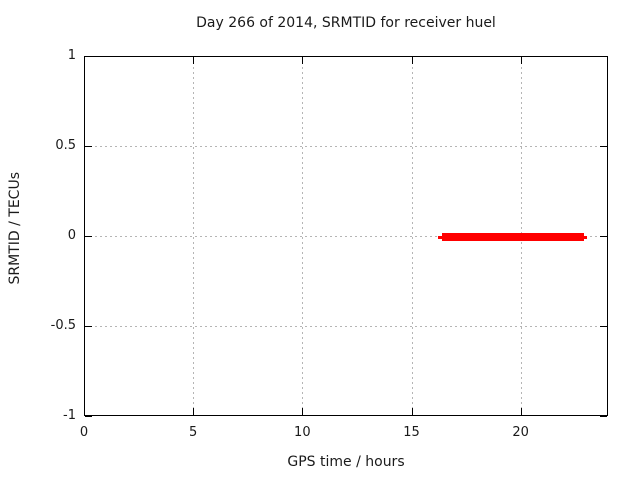 The image size is (640, 480). What do you see at coordinates (15, 228) in the screenshot?
I see `y-axis-label: SRMTID / TECUs` at bounding box center [15, 228].